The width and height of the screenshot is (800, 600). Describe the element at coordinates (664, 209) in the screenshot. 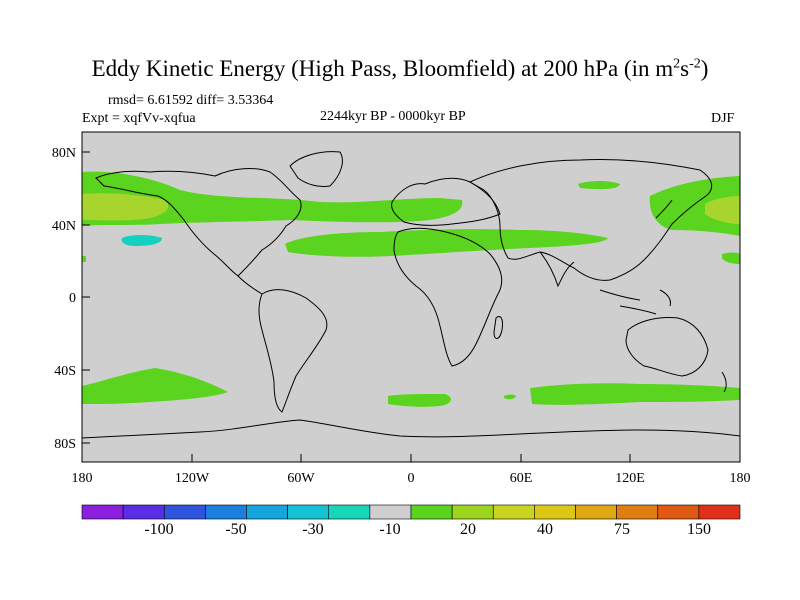

I see `coastline-japan` at that location.